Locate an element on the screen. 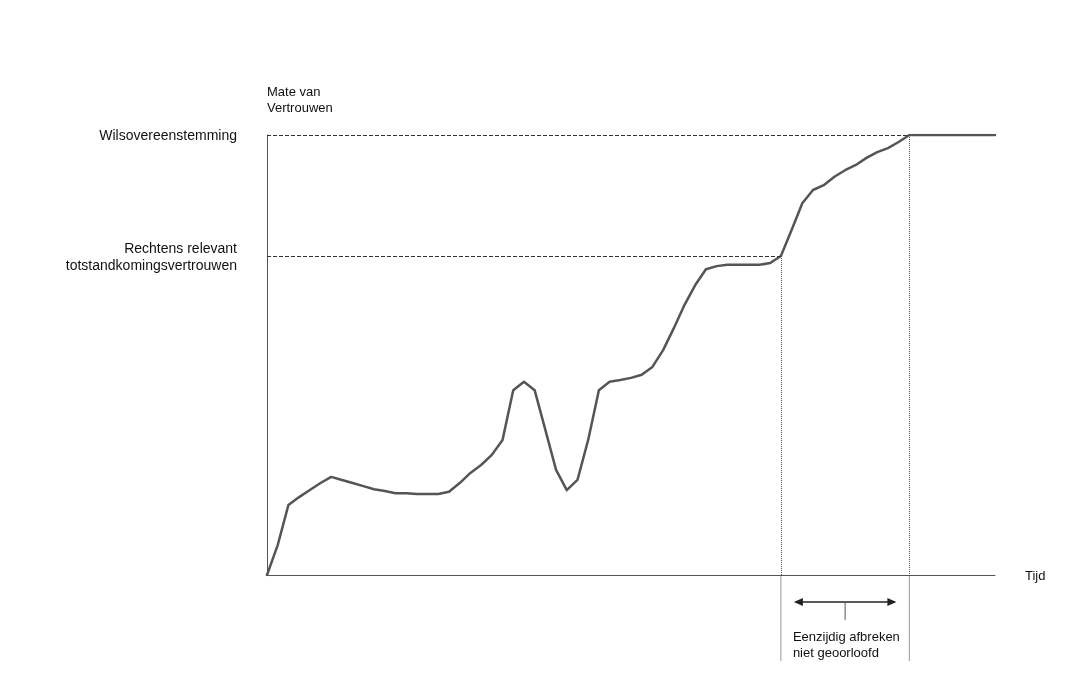 The image size is (1075, 679). y-axis-title: Mate van Vertrouwen is located at coordinates (300, 99).